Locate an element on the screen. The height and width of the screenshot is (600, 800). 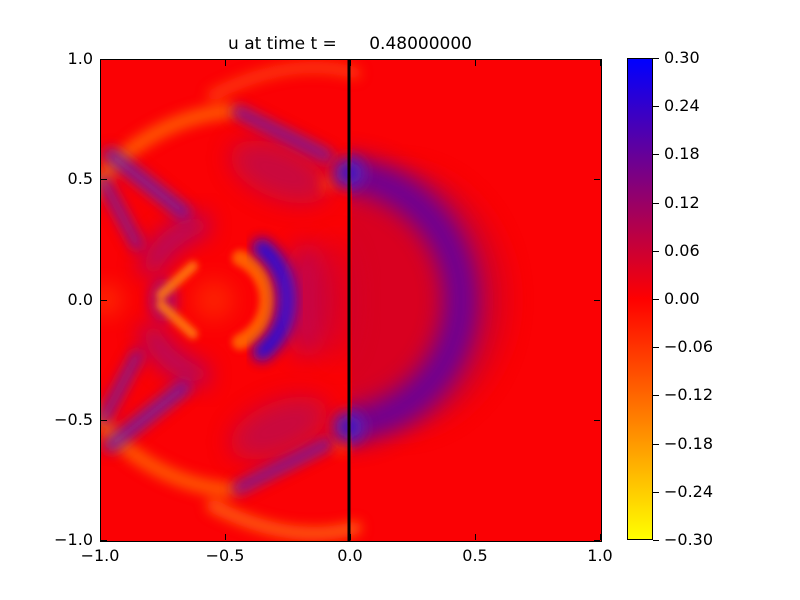
purple-diffuse-bands is located at coordinates (279, 300).